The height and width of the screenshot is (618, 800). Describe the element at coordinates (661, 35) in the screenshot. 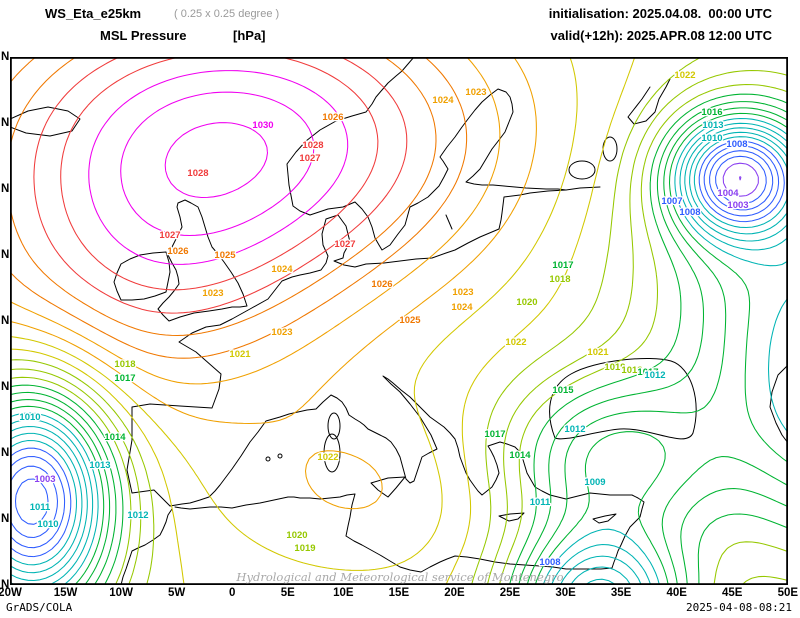

I see `valid-time: valid(+12h): 2025.APR.08 12:00 UTC` at that location.